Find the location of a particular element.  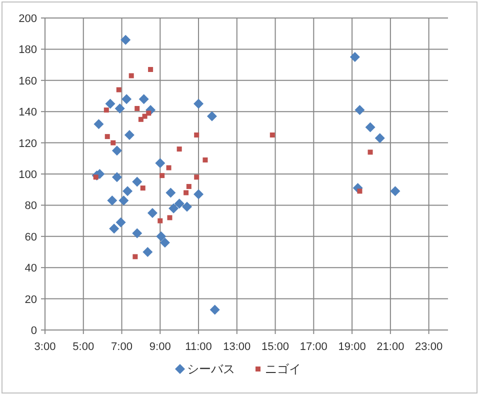

x-tick-label: 7:00 is located at coordinates (121, 347).